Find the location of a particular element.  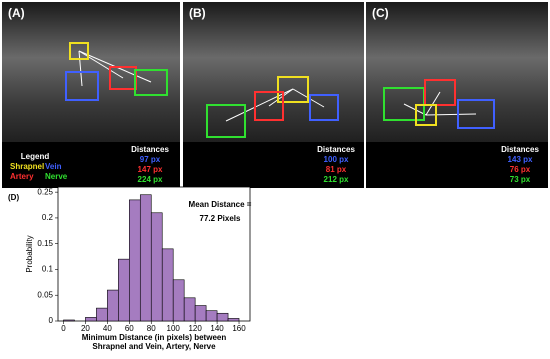

panel-label: (B) is located at coordinates (197, 13).